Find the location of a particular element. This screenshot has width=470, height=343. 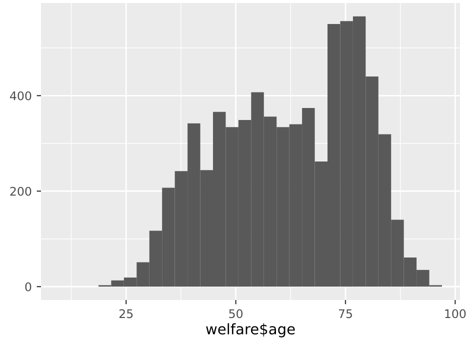

y-tick-label: 200 is located at coordinates (21, 191).